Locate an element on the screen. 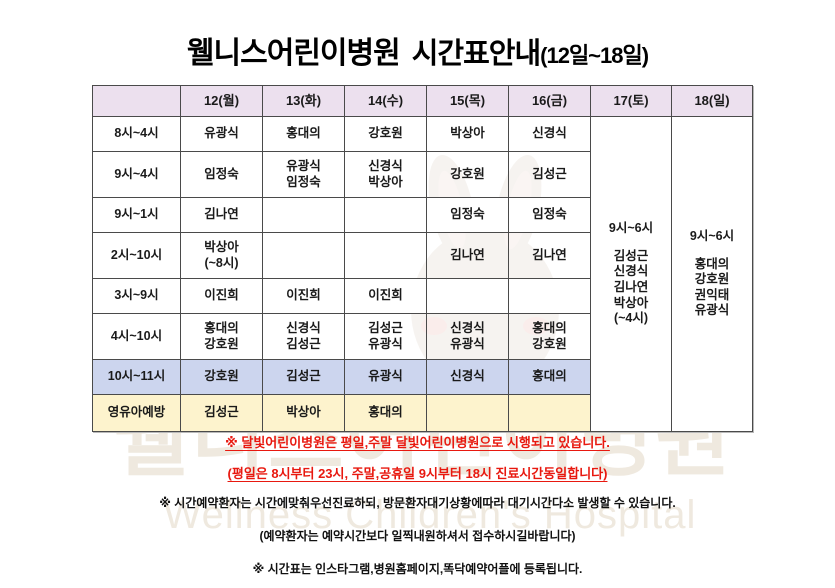  cell-r4-c3 is located at coordinates (467, 296).